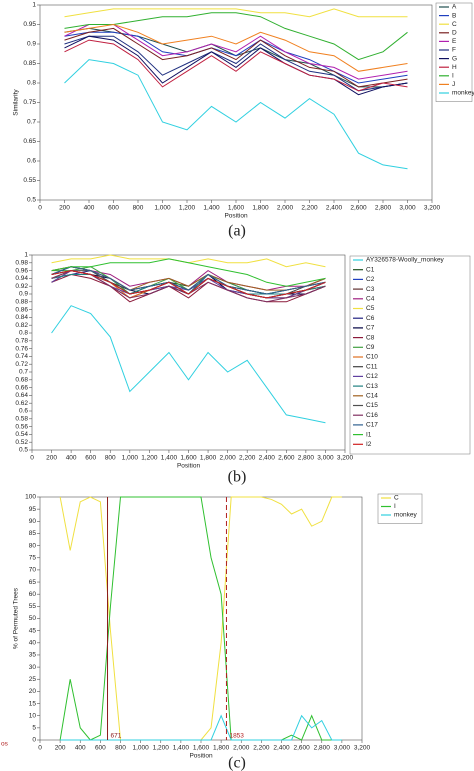 This screenshot has height=771, width=474. I want to click on y-axis-label: % of Permuted Trees, so click(16, 618).